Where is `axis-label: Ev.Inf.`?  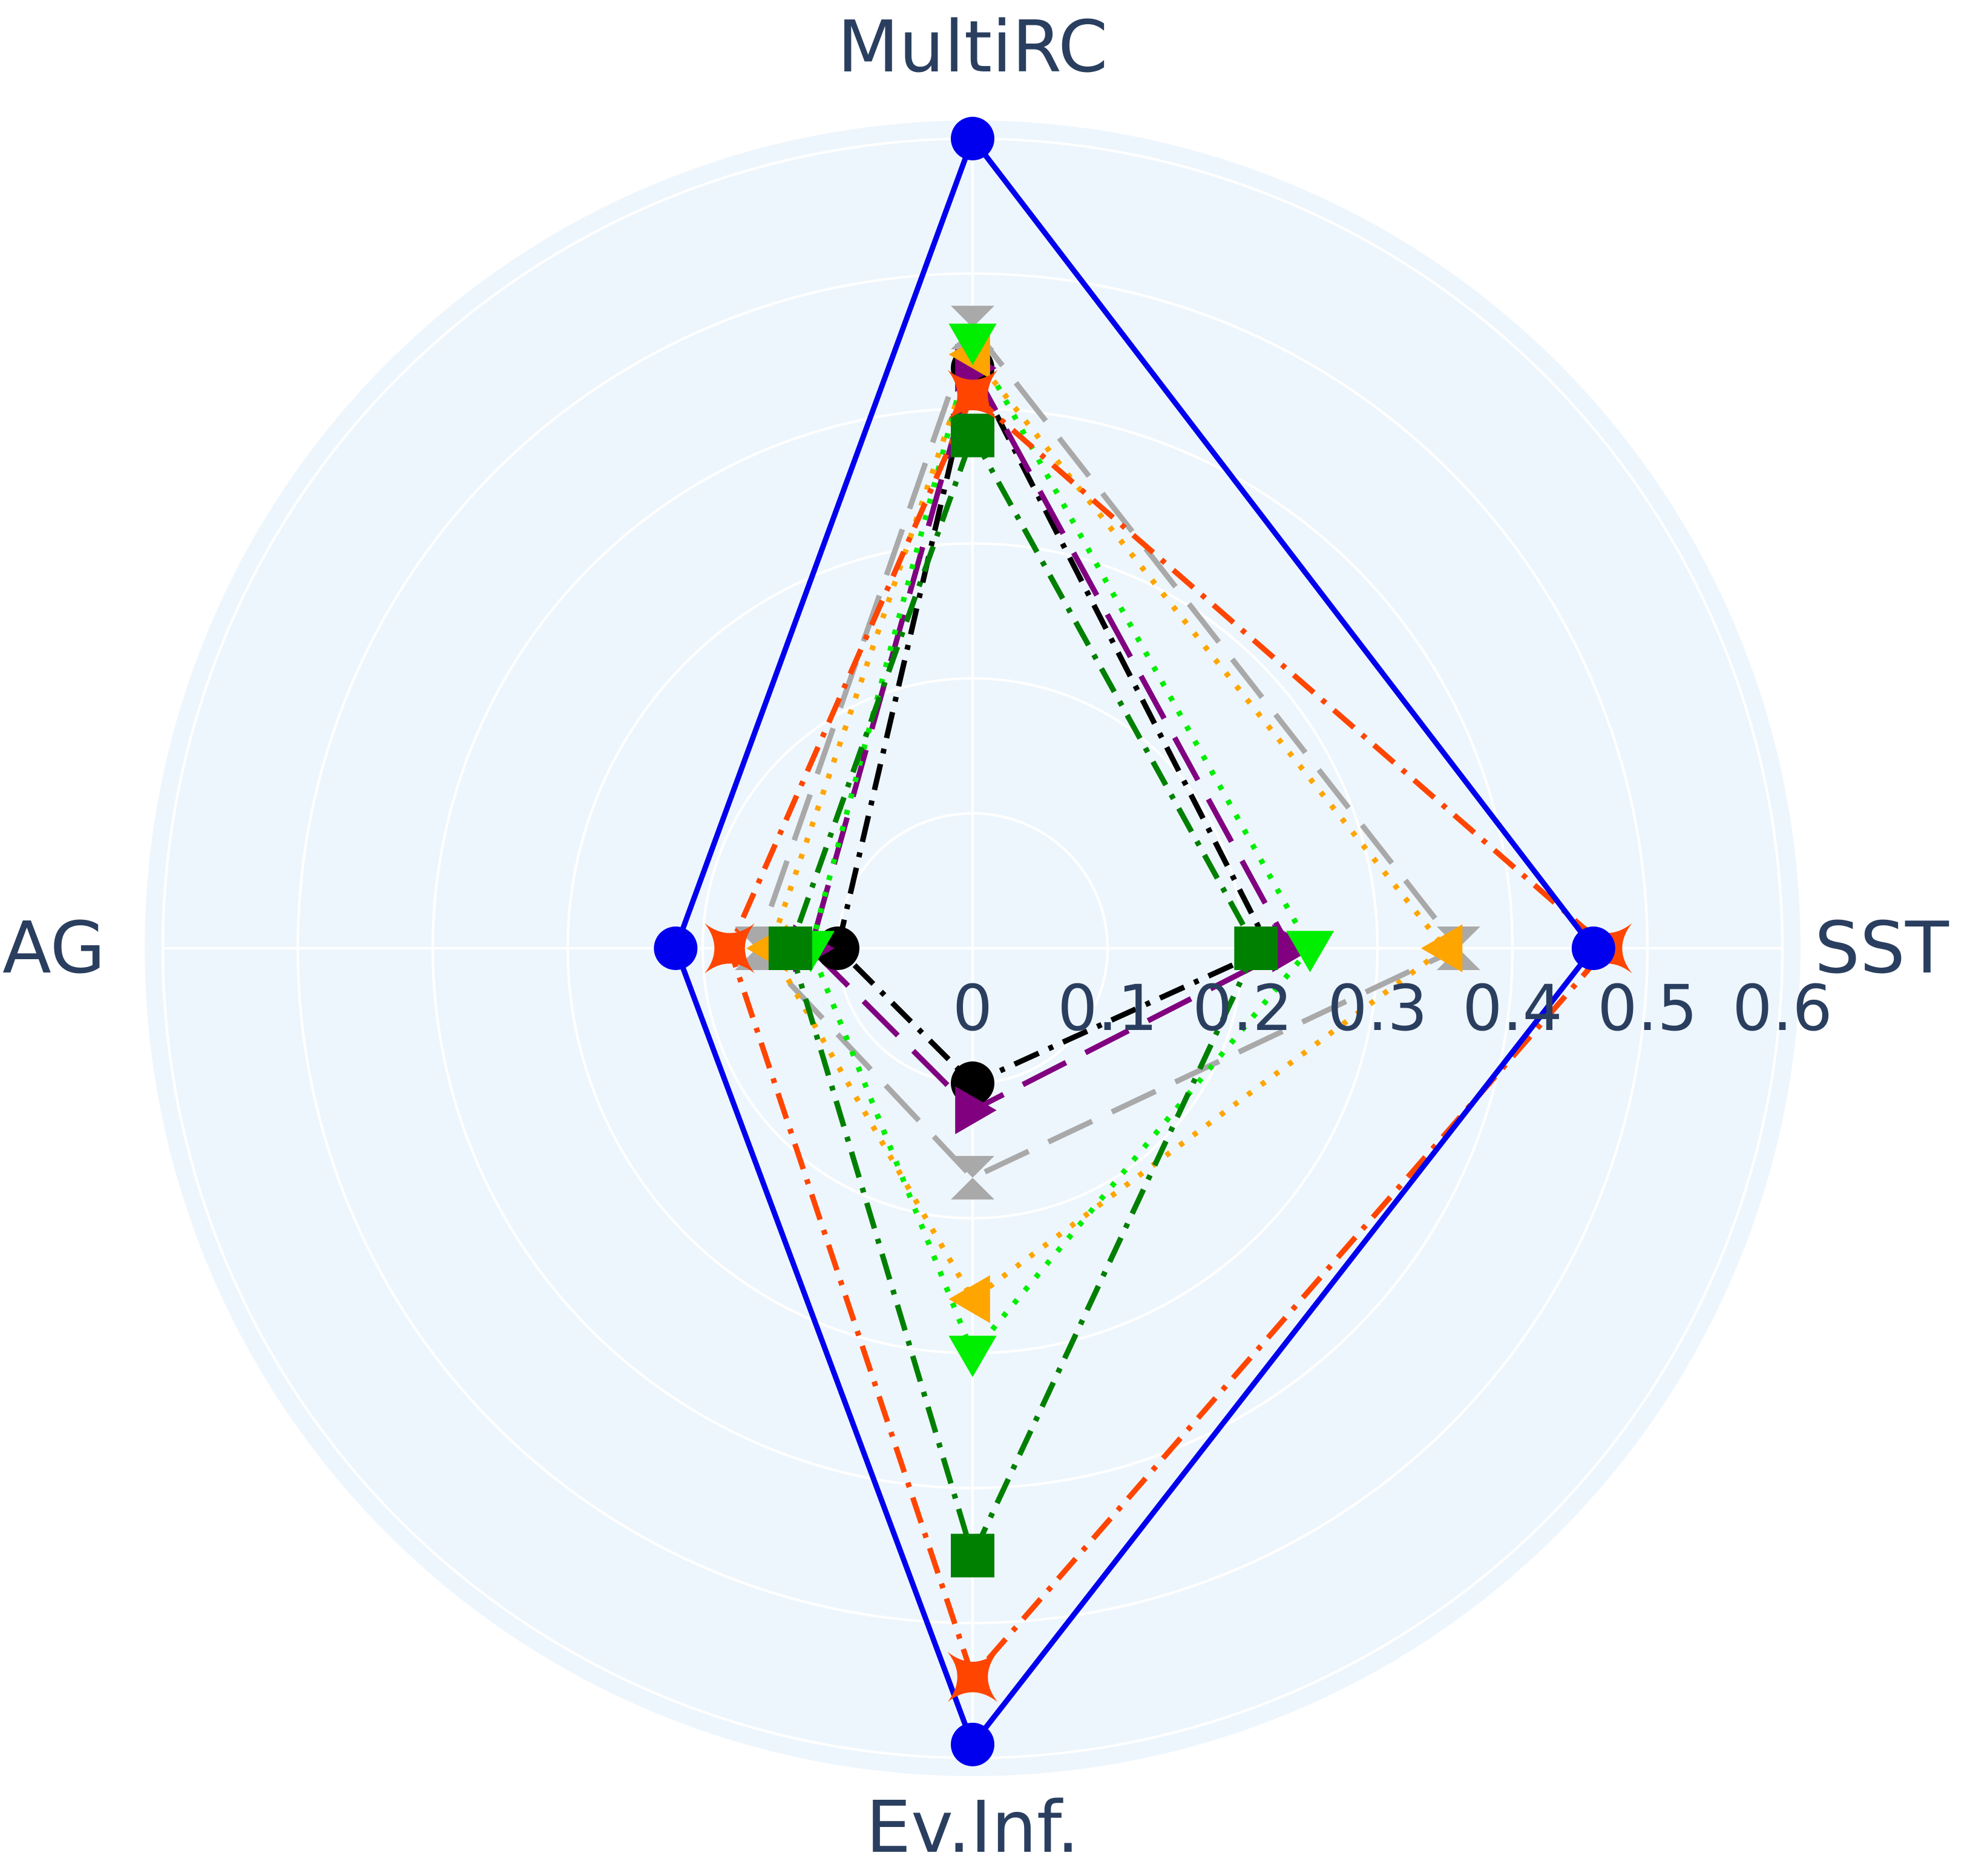 axis-label: Ev.Inf. is located at coordinates (973, 1827).